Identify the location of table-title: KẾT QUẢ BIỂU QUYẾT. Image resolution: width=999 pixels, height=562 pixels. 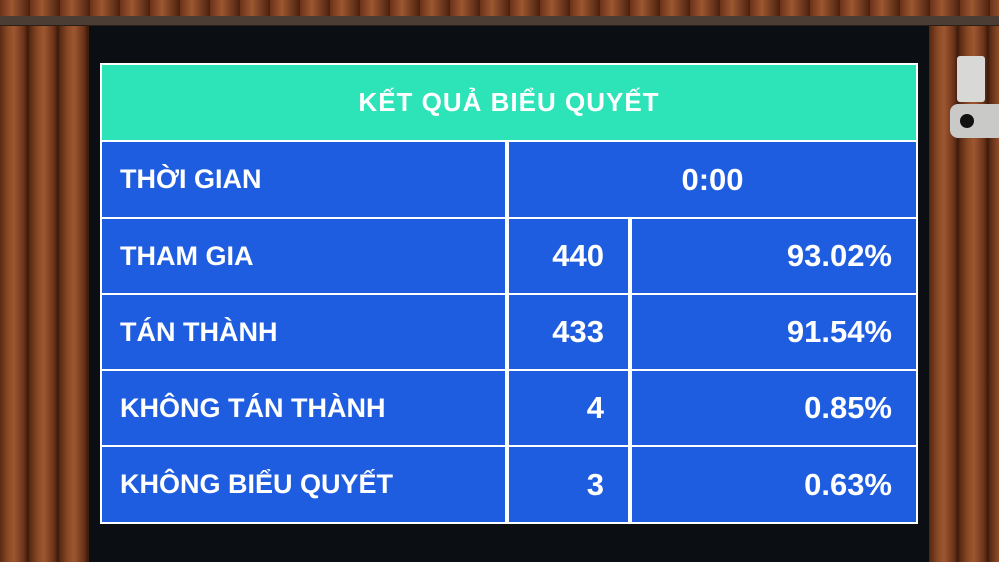
(509, 102).